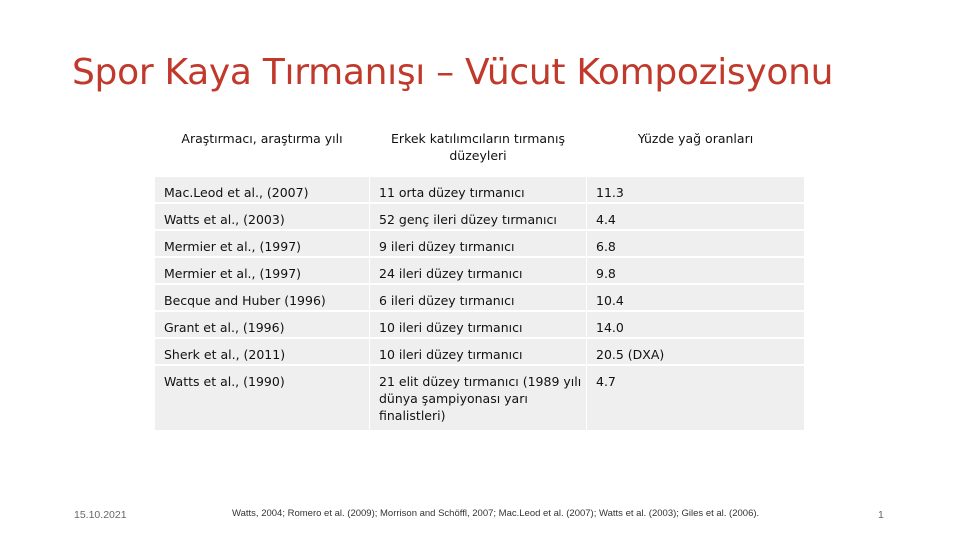 This screenshot has height=540, width=960. What do you see at coordinates (881, 515) in the screenshot?
I see `page-number: 1` at bounding box center [881, 515].